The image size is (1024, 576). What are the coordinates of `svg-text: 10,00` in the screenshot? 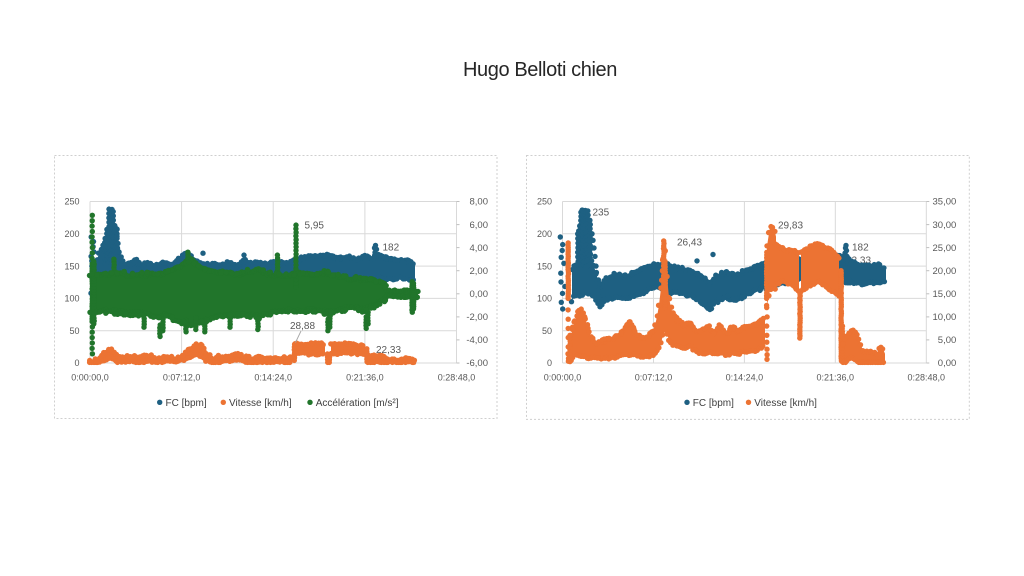 It's located at (945, 317).